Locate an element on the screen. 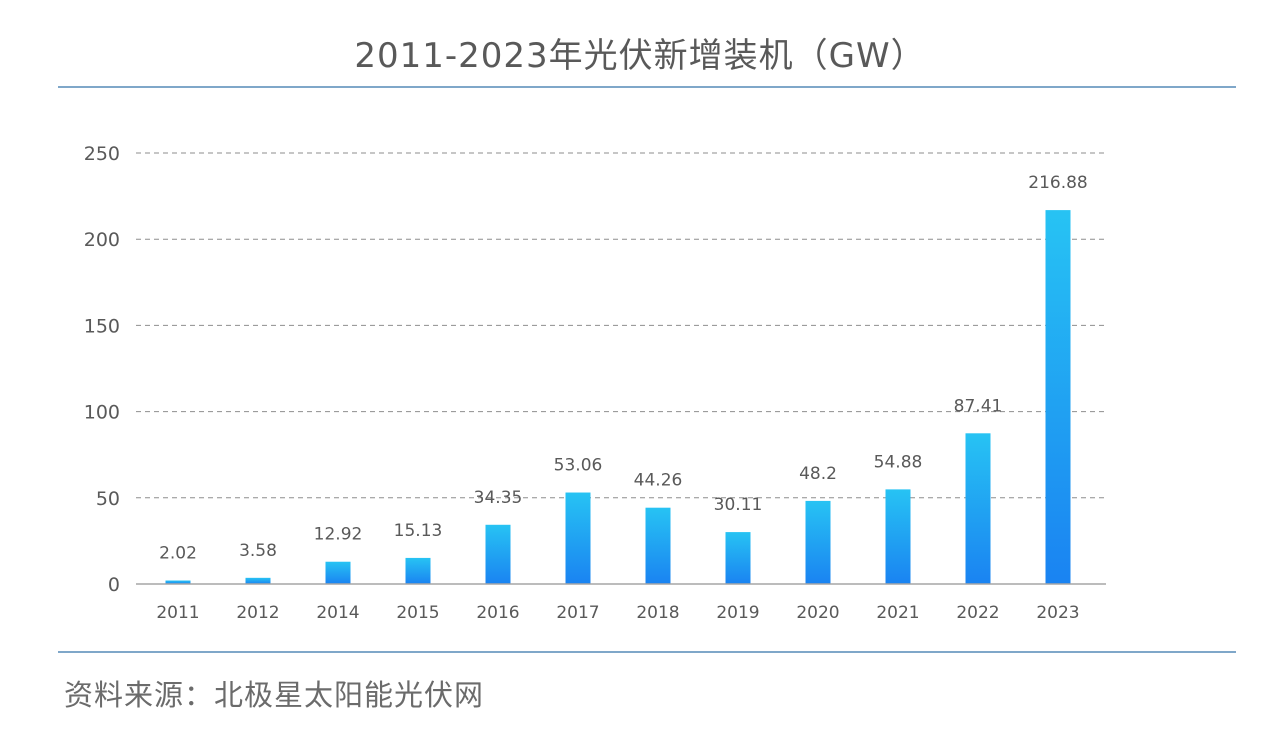 The height and width of the screenshot is (755, 1280). bar-2015 is located at coordinates (418, 570).